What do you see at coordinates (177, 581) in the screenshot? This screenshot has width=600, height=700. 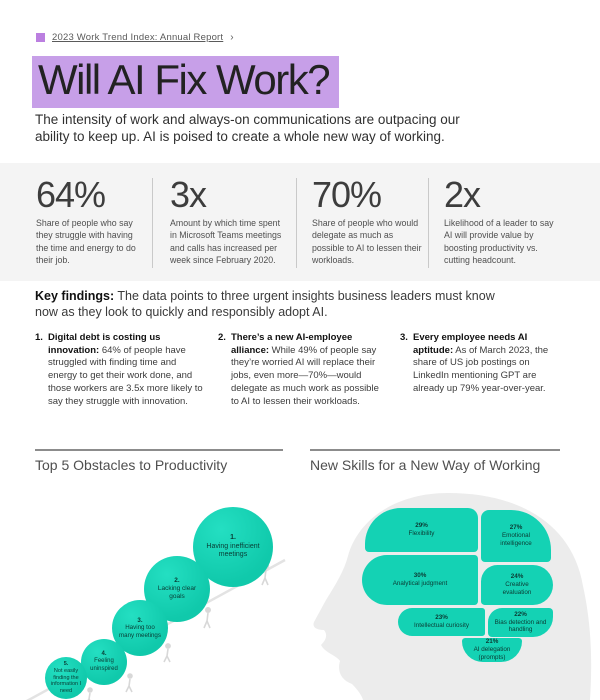 I see `ball-rank: 2.` at bounding box center [177, 581].